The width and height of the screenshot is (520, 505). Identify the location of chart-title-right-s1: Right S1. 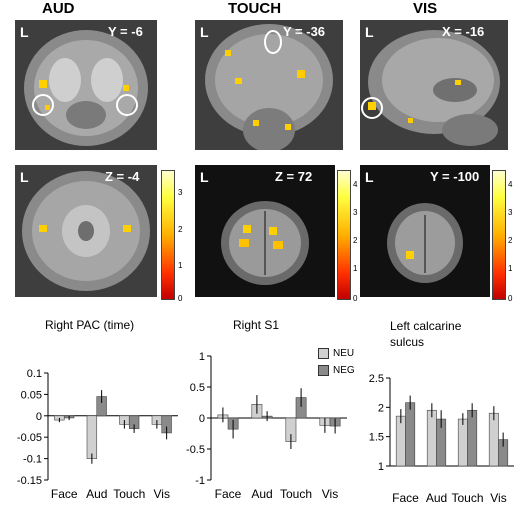
(256, 325).